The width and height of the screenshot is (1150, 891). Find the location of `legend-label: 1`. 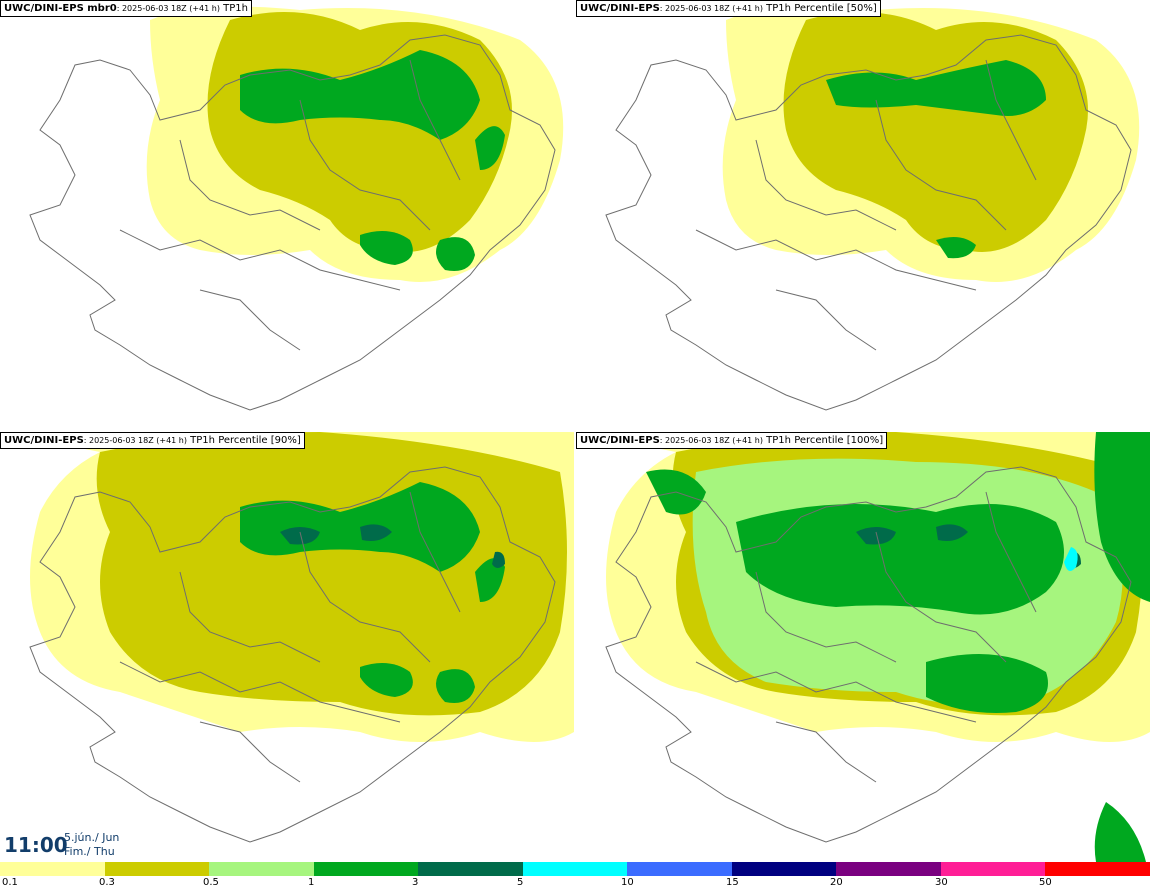

legend-label: 1 is located at coordinates (311, 882).